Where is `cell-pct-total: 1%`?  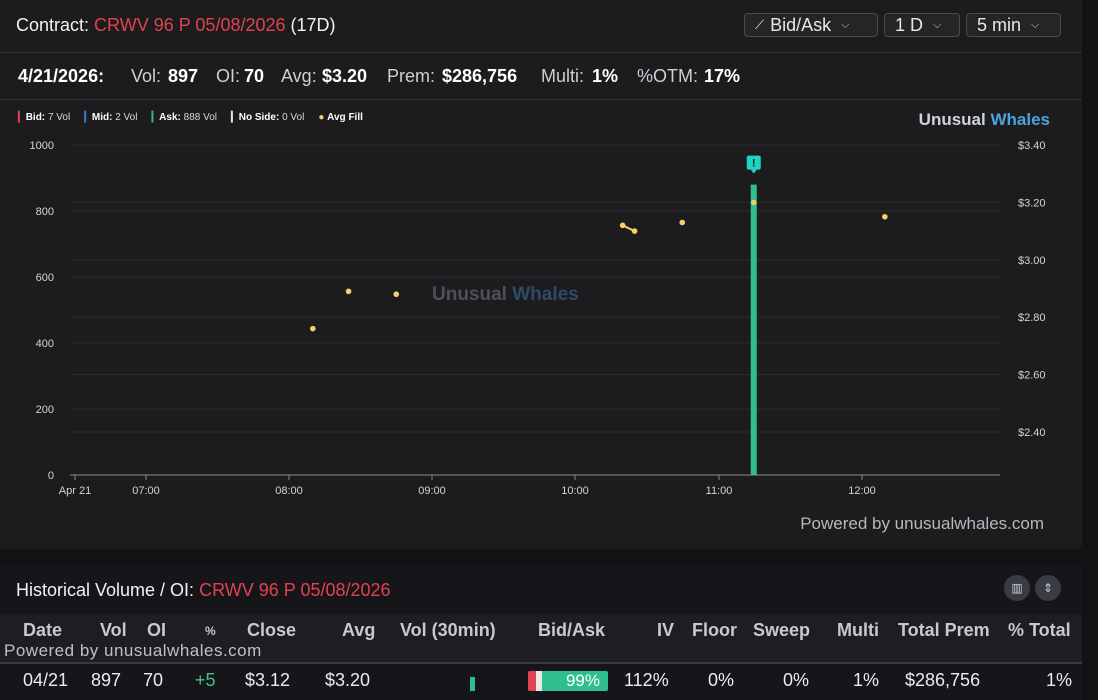 cell-pct-total: 1% is located at coordinates (1059, 680).